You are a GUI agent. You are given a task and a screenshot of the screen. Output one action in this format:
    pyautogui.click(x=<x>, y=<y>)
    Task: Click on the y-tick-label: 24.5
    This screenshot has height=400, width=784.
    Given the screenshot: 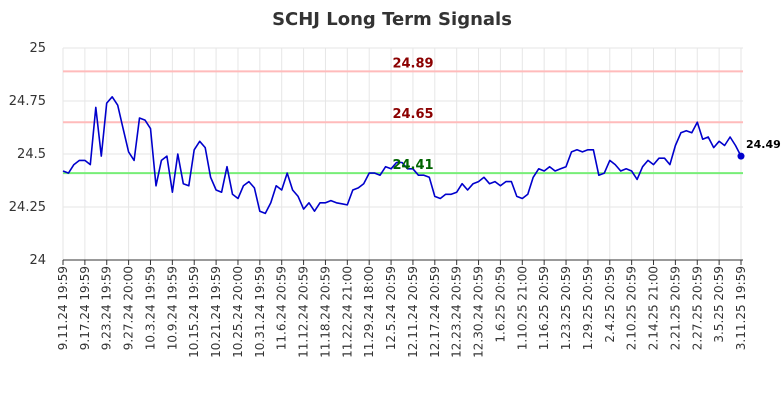 What is the action you would take?
    pyautogui.click(x=31, y=154)
    